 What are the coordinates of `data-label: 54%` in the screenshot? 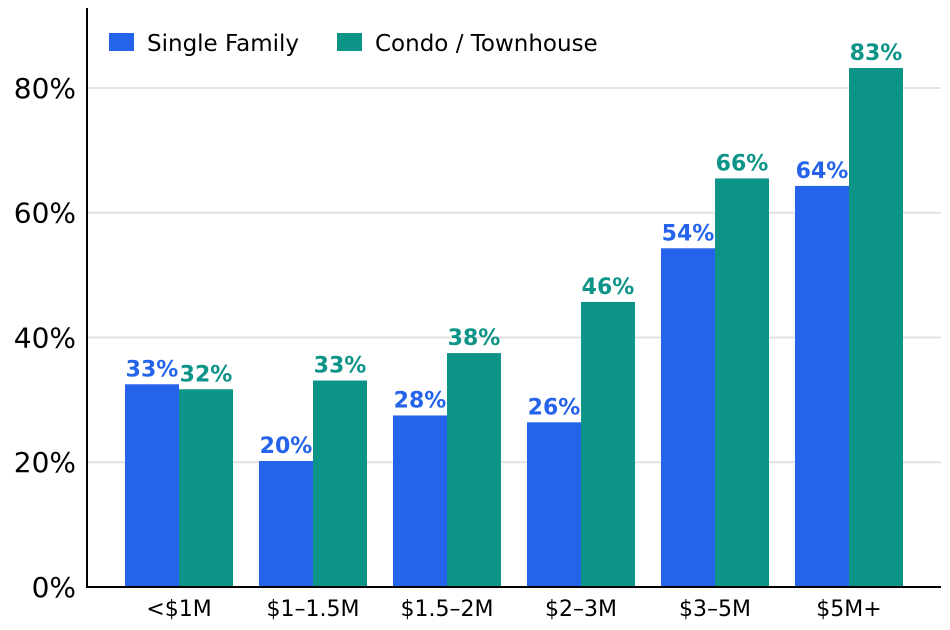 It's located at (688, 233).